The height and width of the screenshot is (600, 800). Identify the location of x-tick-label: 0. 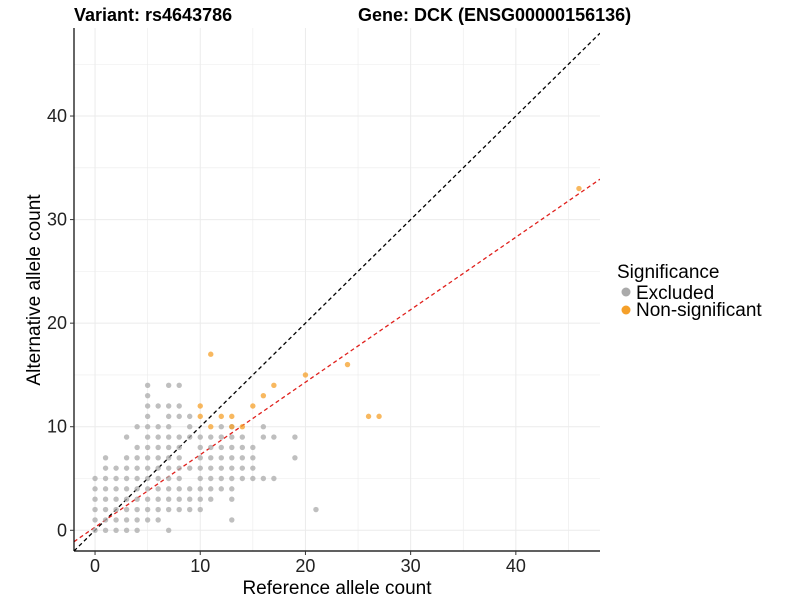
(95, 566).